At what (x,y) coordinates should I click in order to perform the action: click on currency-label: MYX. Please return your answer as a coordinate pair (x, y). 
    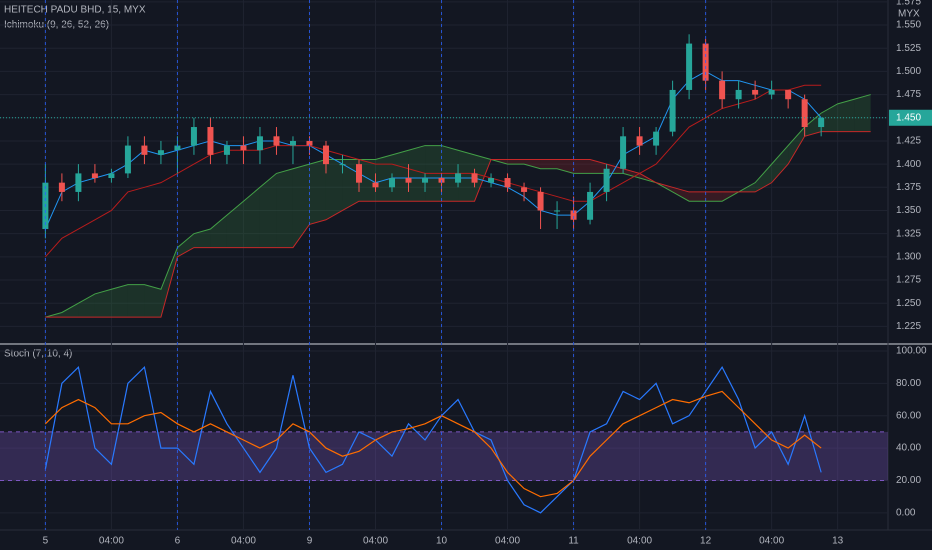
    Looking at the image, I should click on (909, 14).